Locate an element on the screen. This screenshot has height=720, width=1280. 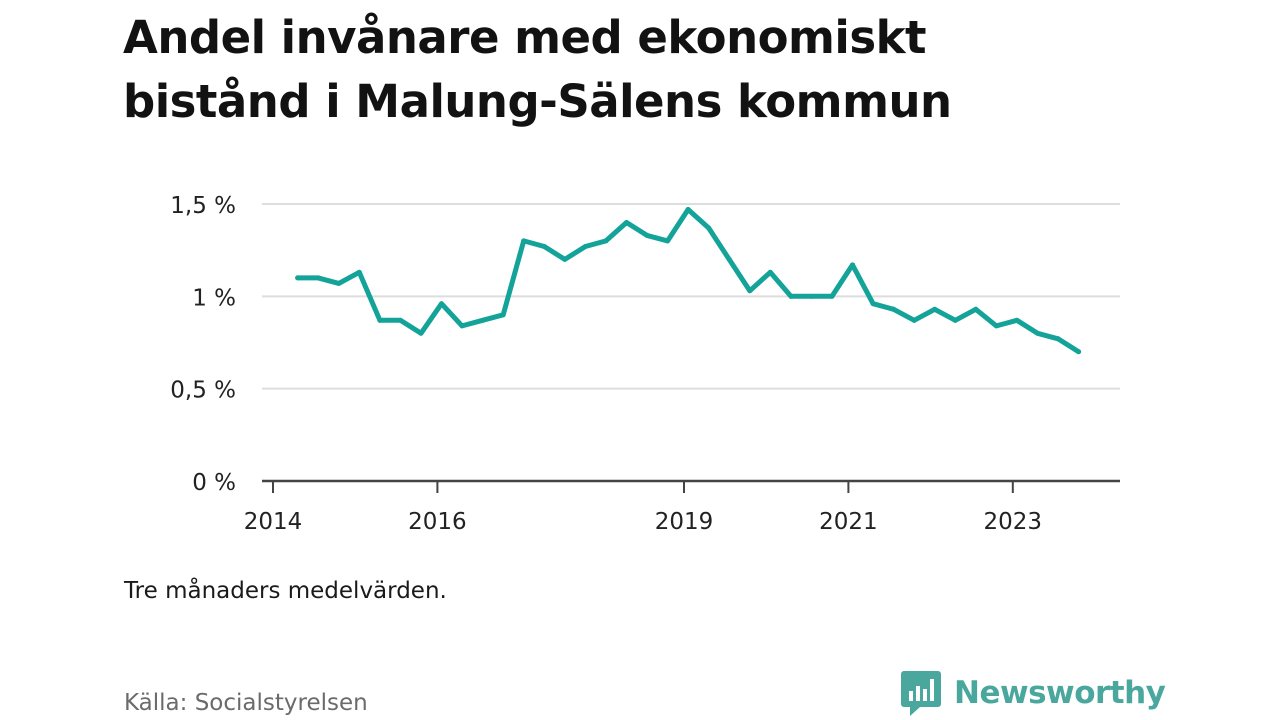
x-tick-label: 2019 is located at coordinates (684, 522).